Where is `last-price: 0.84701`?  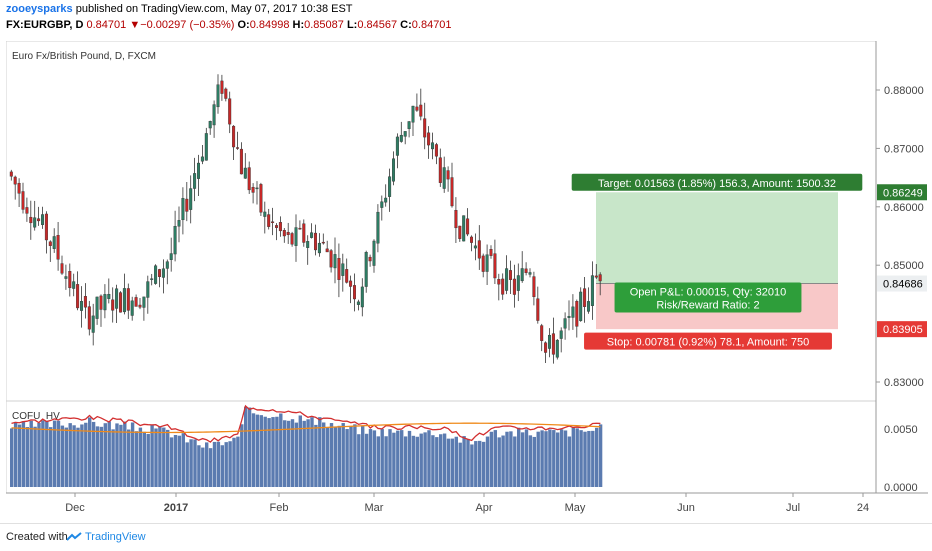 last-price: 0.84701 is located at coordinates (106, 25).